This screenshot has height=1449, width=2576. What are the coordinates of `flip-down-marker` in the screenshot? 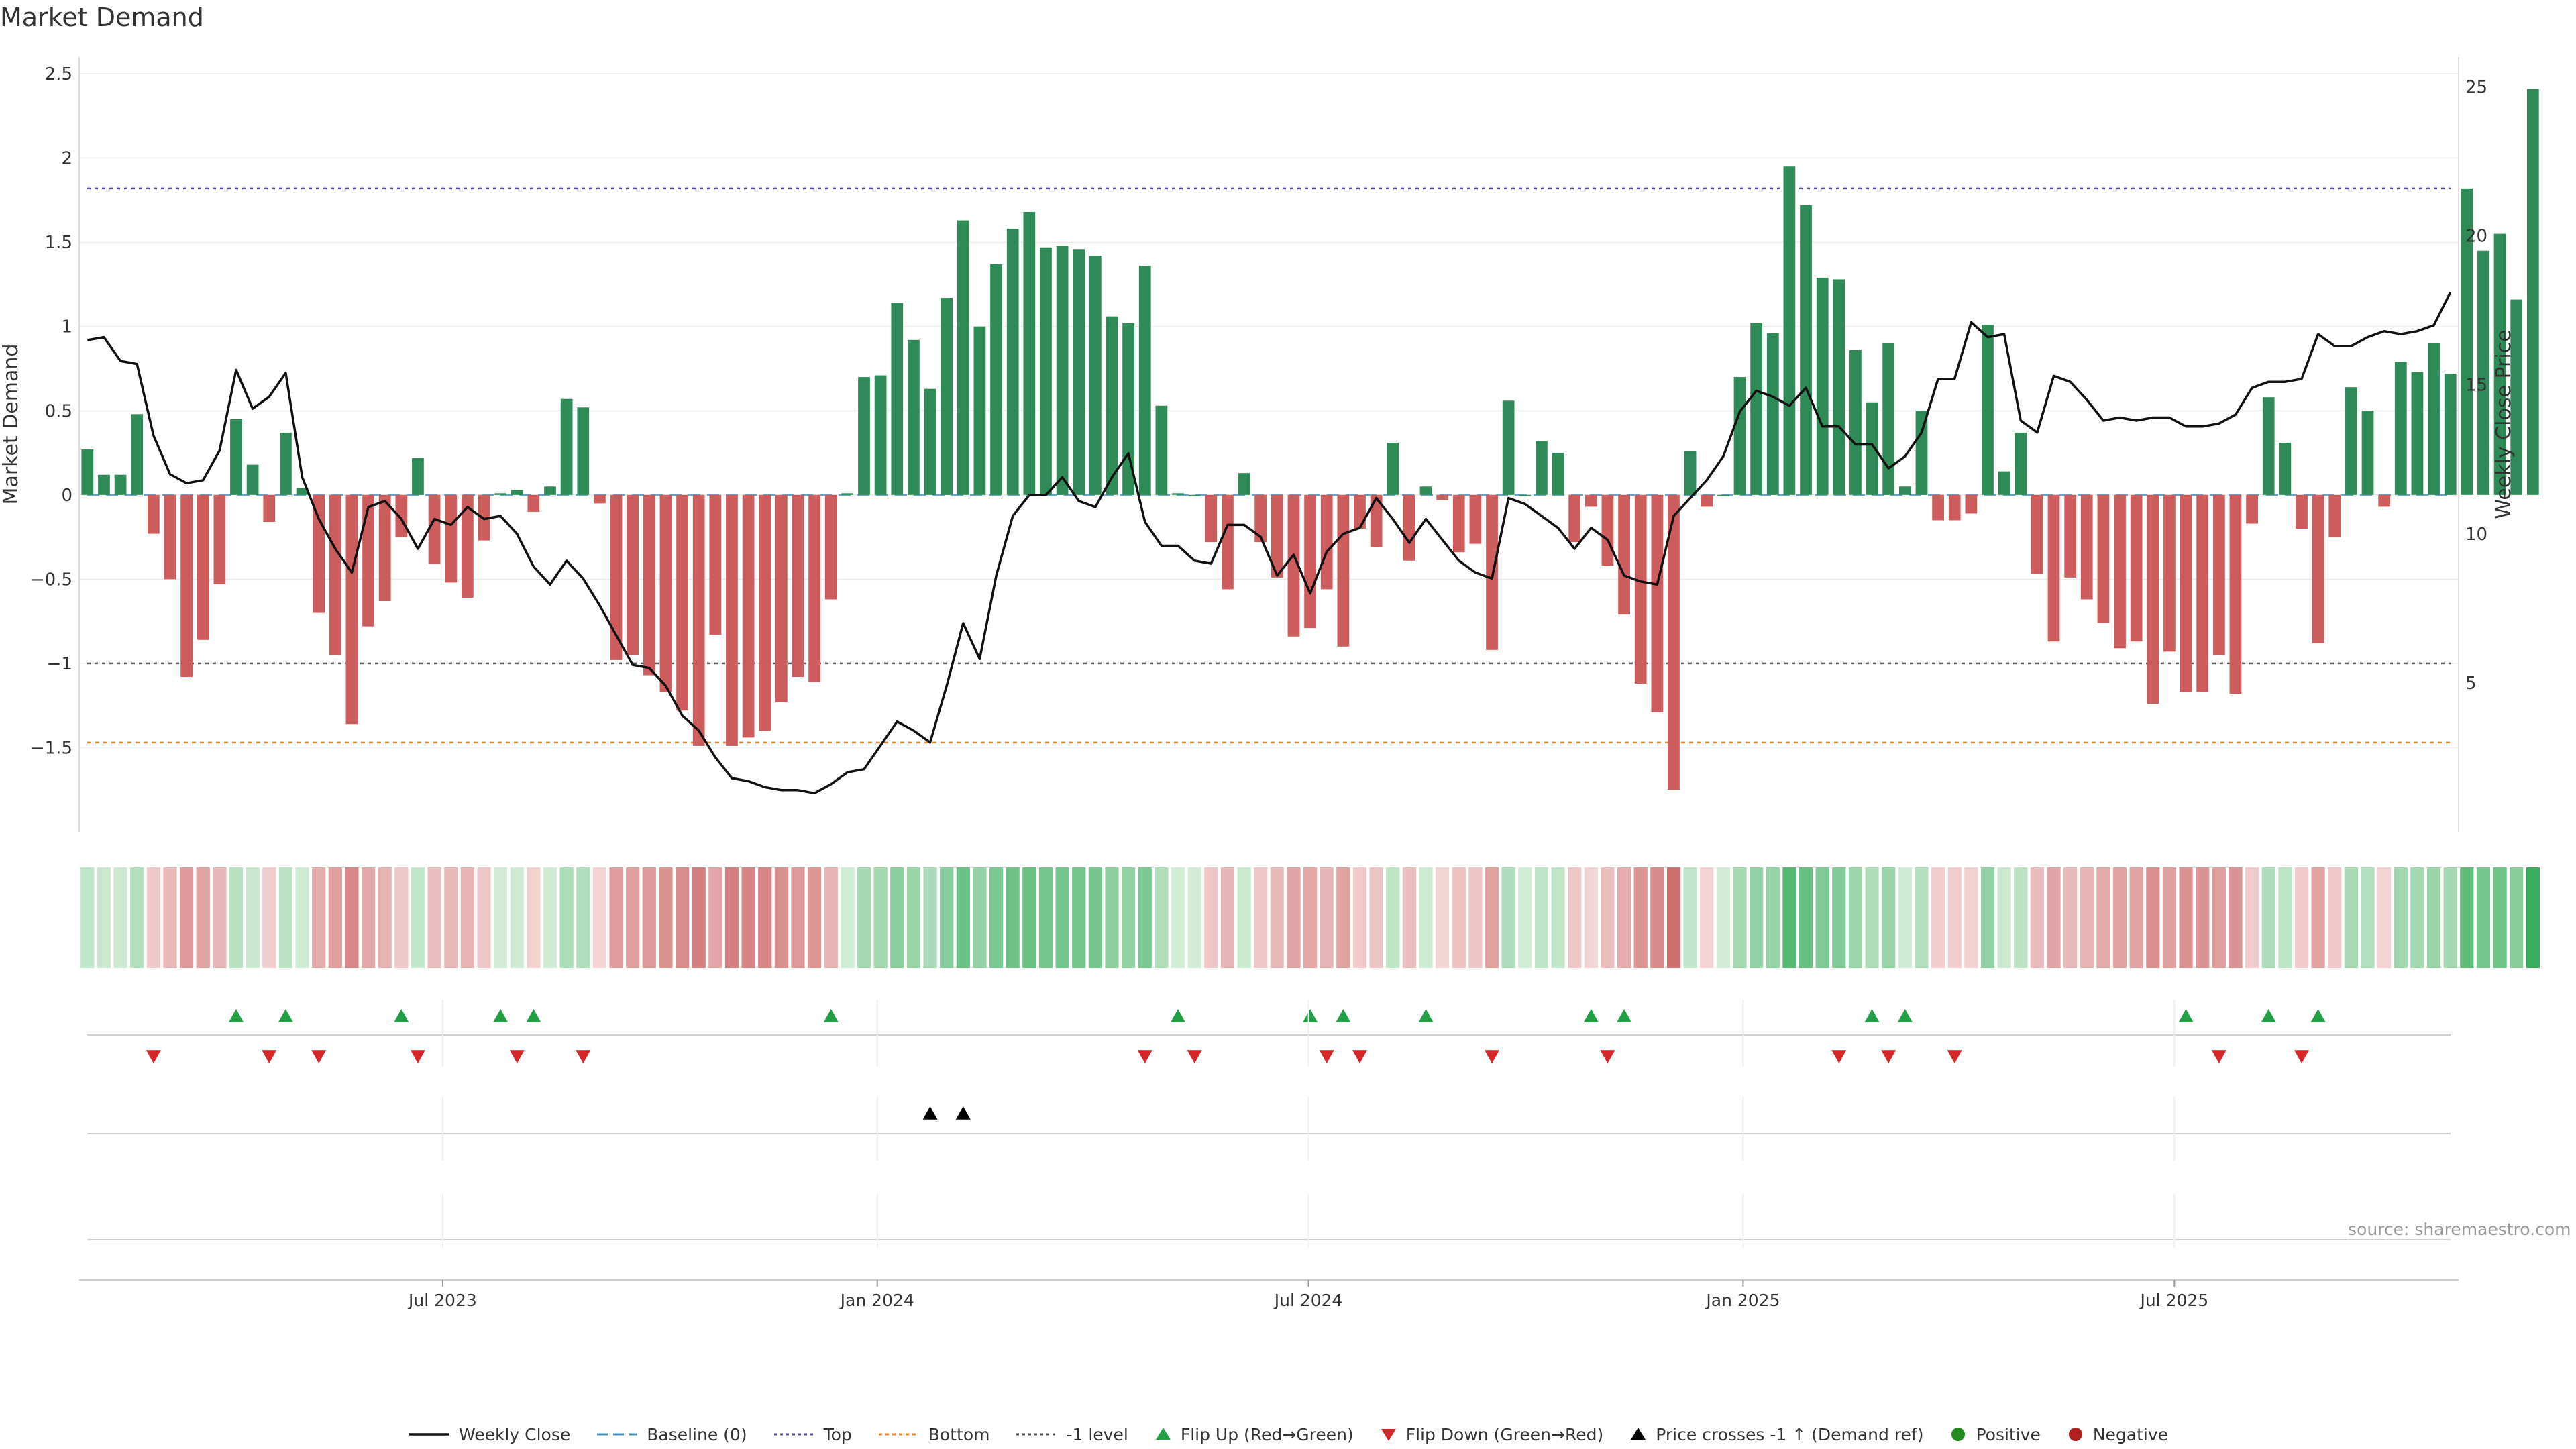 It's located at (269, 1056).